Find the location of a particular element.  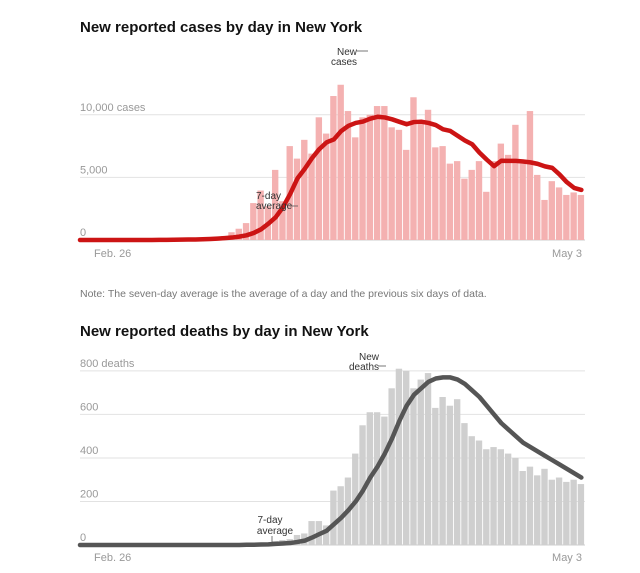

cases-y-tick-label: 10,000 cases is located at coordinates (113, 108).